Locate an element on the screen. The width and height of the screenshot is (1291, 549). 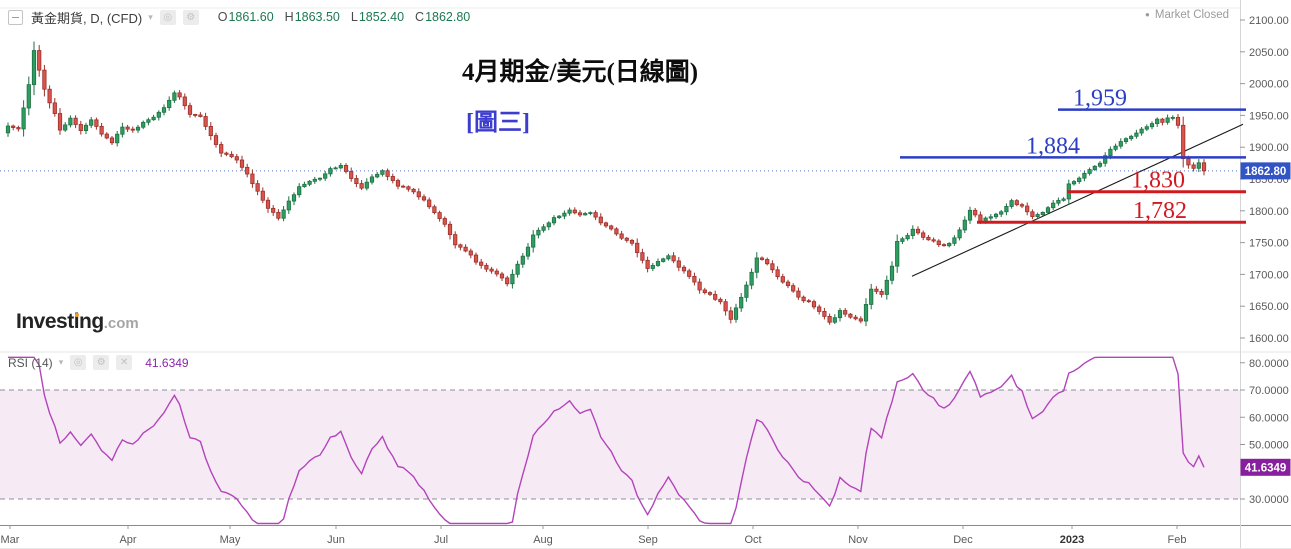
level-label: 1,959 is located at coordinates (1100, 99).